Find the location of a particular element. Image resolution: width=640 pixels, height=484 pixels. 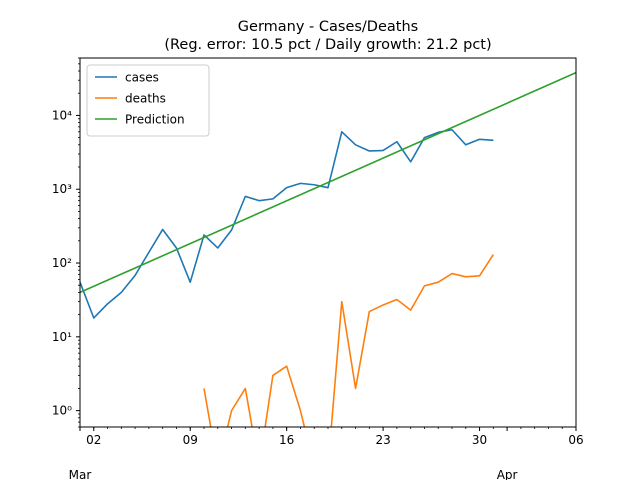

legend-label-deaths: deaths is located at coordinates (145, 99).